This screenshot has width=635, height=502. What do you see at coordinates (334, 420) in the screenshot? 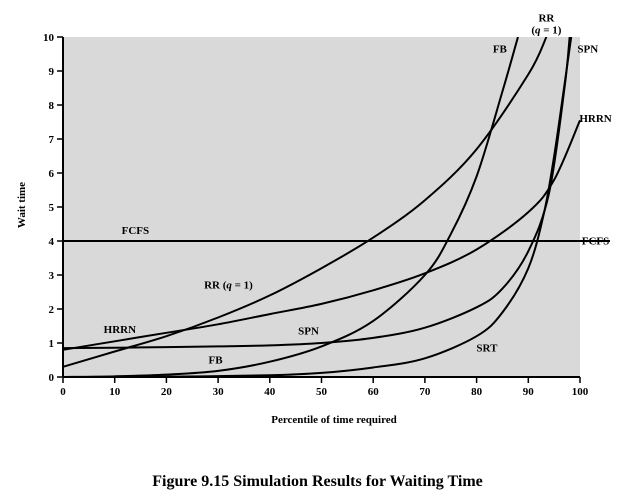
I see `x-axis-title: Percentile of time required` at bounding box center [334, 420].